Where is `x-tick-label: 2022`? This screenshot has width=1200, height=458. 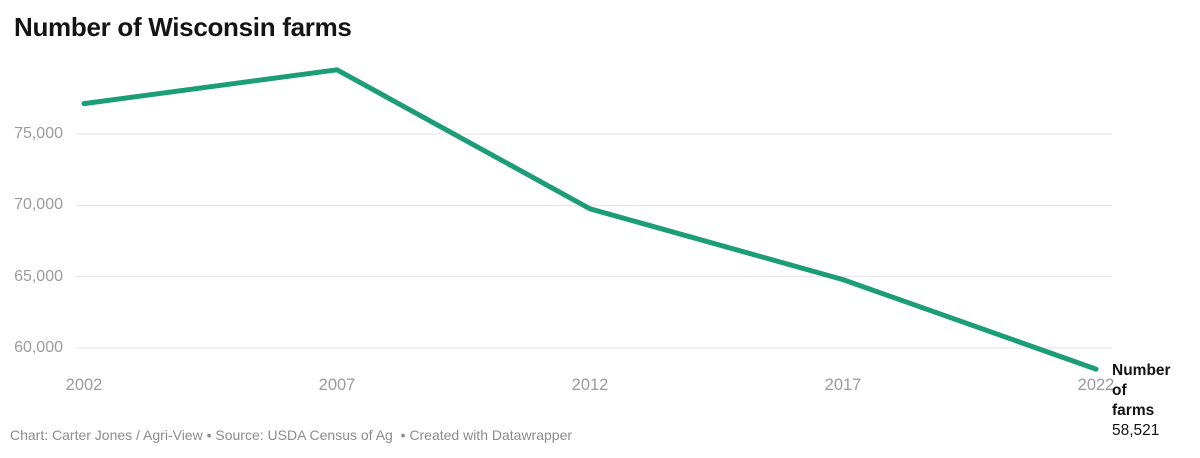
x-tick-label: 2022 is located at coordinates (1096, 385).